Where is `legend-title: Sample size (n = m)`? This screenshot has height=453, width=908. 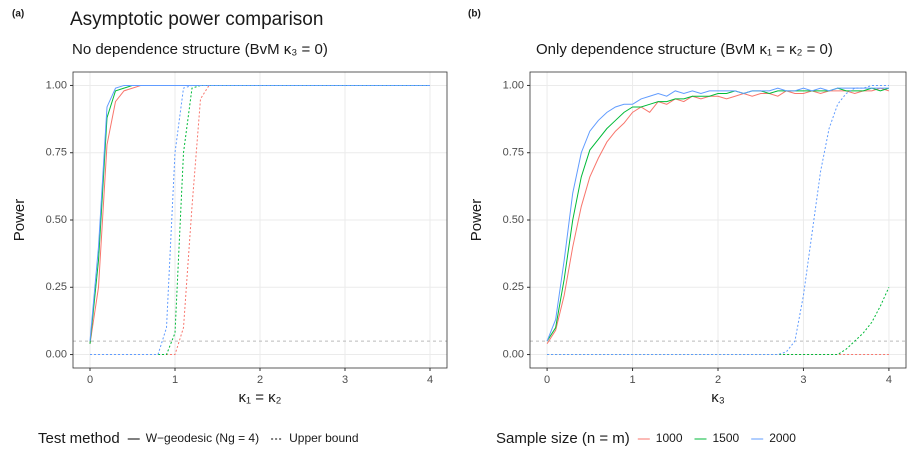 legend-title: Sample size (n = m) is located at coordinates (563, 438).